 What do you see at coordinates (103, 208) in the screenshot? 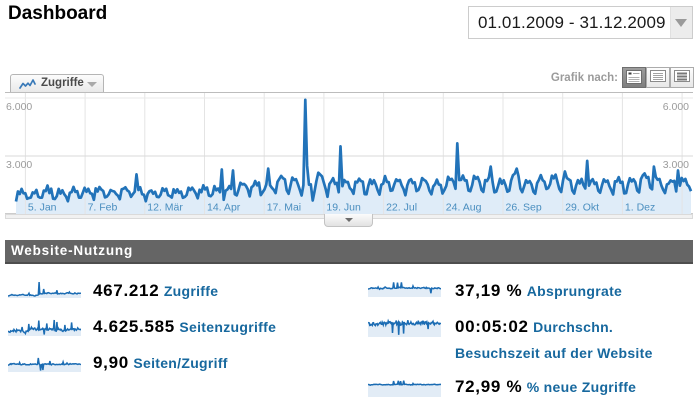
I see `svg-text: 7. Feb` at bounding box center [103, 208].